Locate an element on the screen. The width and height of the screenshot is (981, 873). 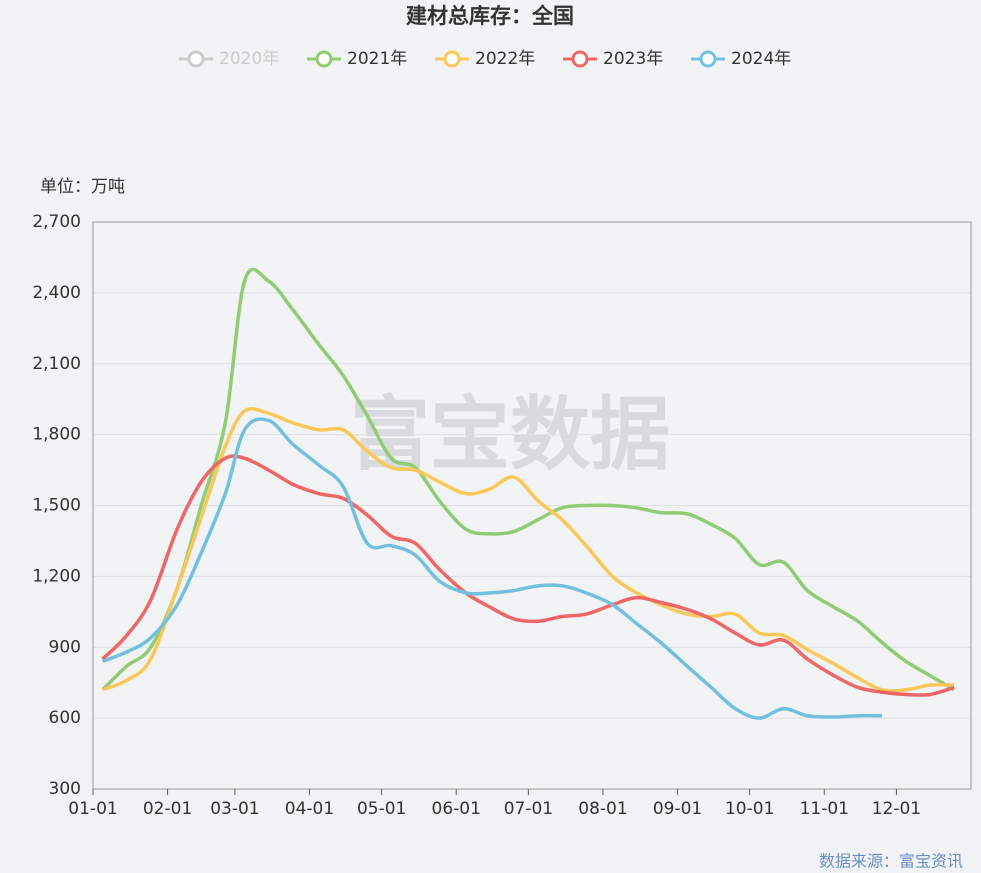
x-tick-label: 09-01 is located at coordinates (677, 809).